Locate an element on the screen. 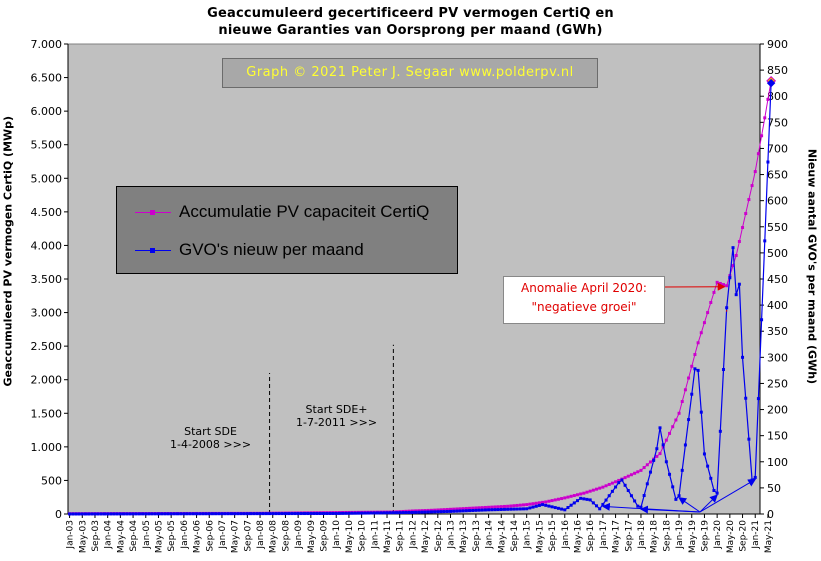 The width and height of the screenshot is (821, 561). annotation-sdeplus-line1: Start SDE+ is located at coordinates (336, 409).